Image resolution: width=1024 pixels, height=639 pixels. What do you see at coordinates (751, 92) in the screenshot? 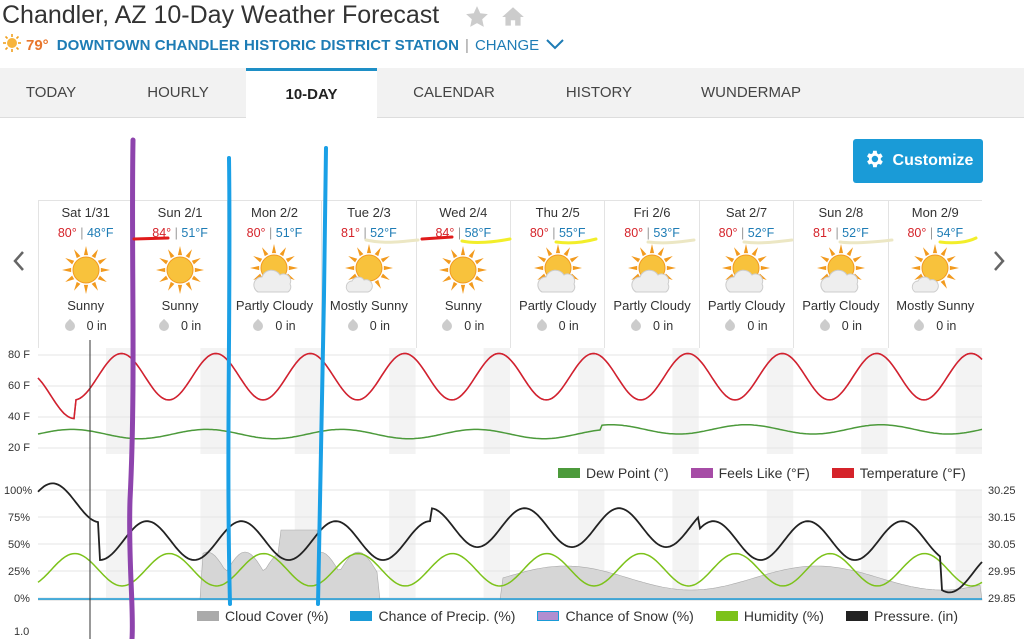
I see `tab-wundermap: WUNDERMAP` at bounding box center [751, 92].